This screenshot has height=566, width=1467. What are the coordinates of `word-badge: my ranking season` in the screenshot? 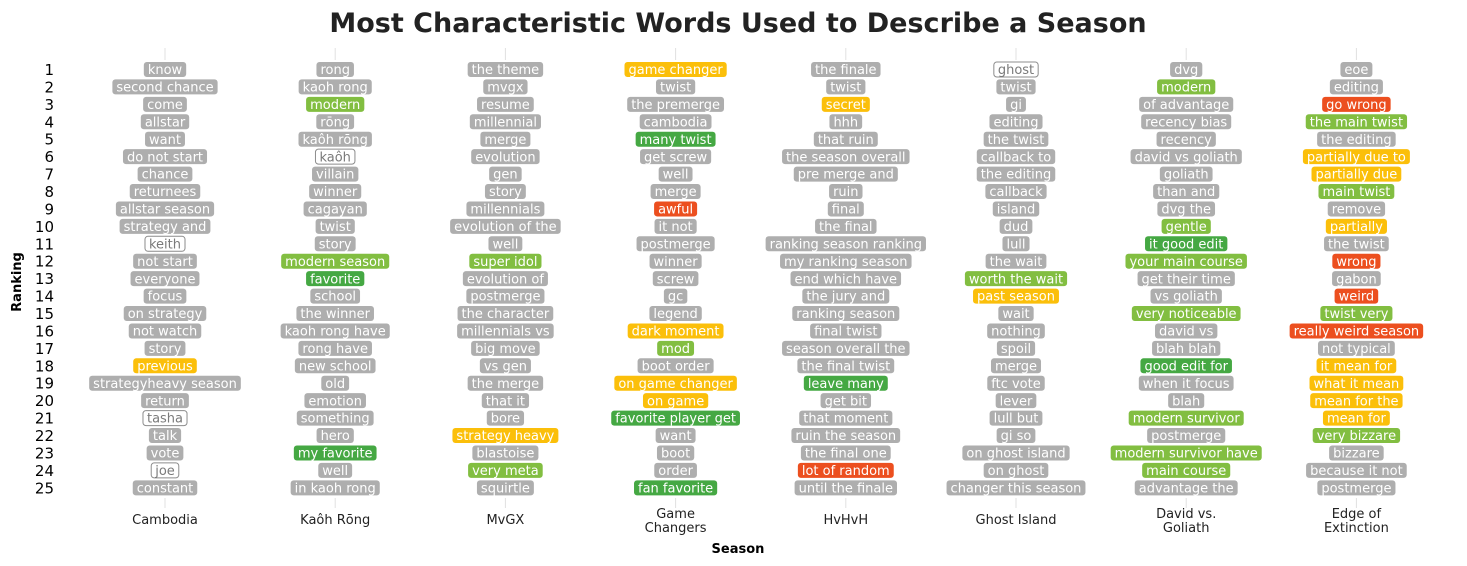 It's located at (846, 261).